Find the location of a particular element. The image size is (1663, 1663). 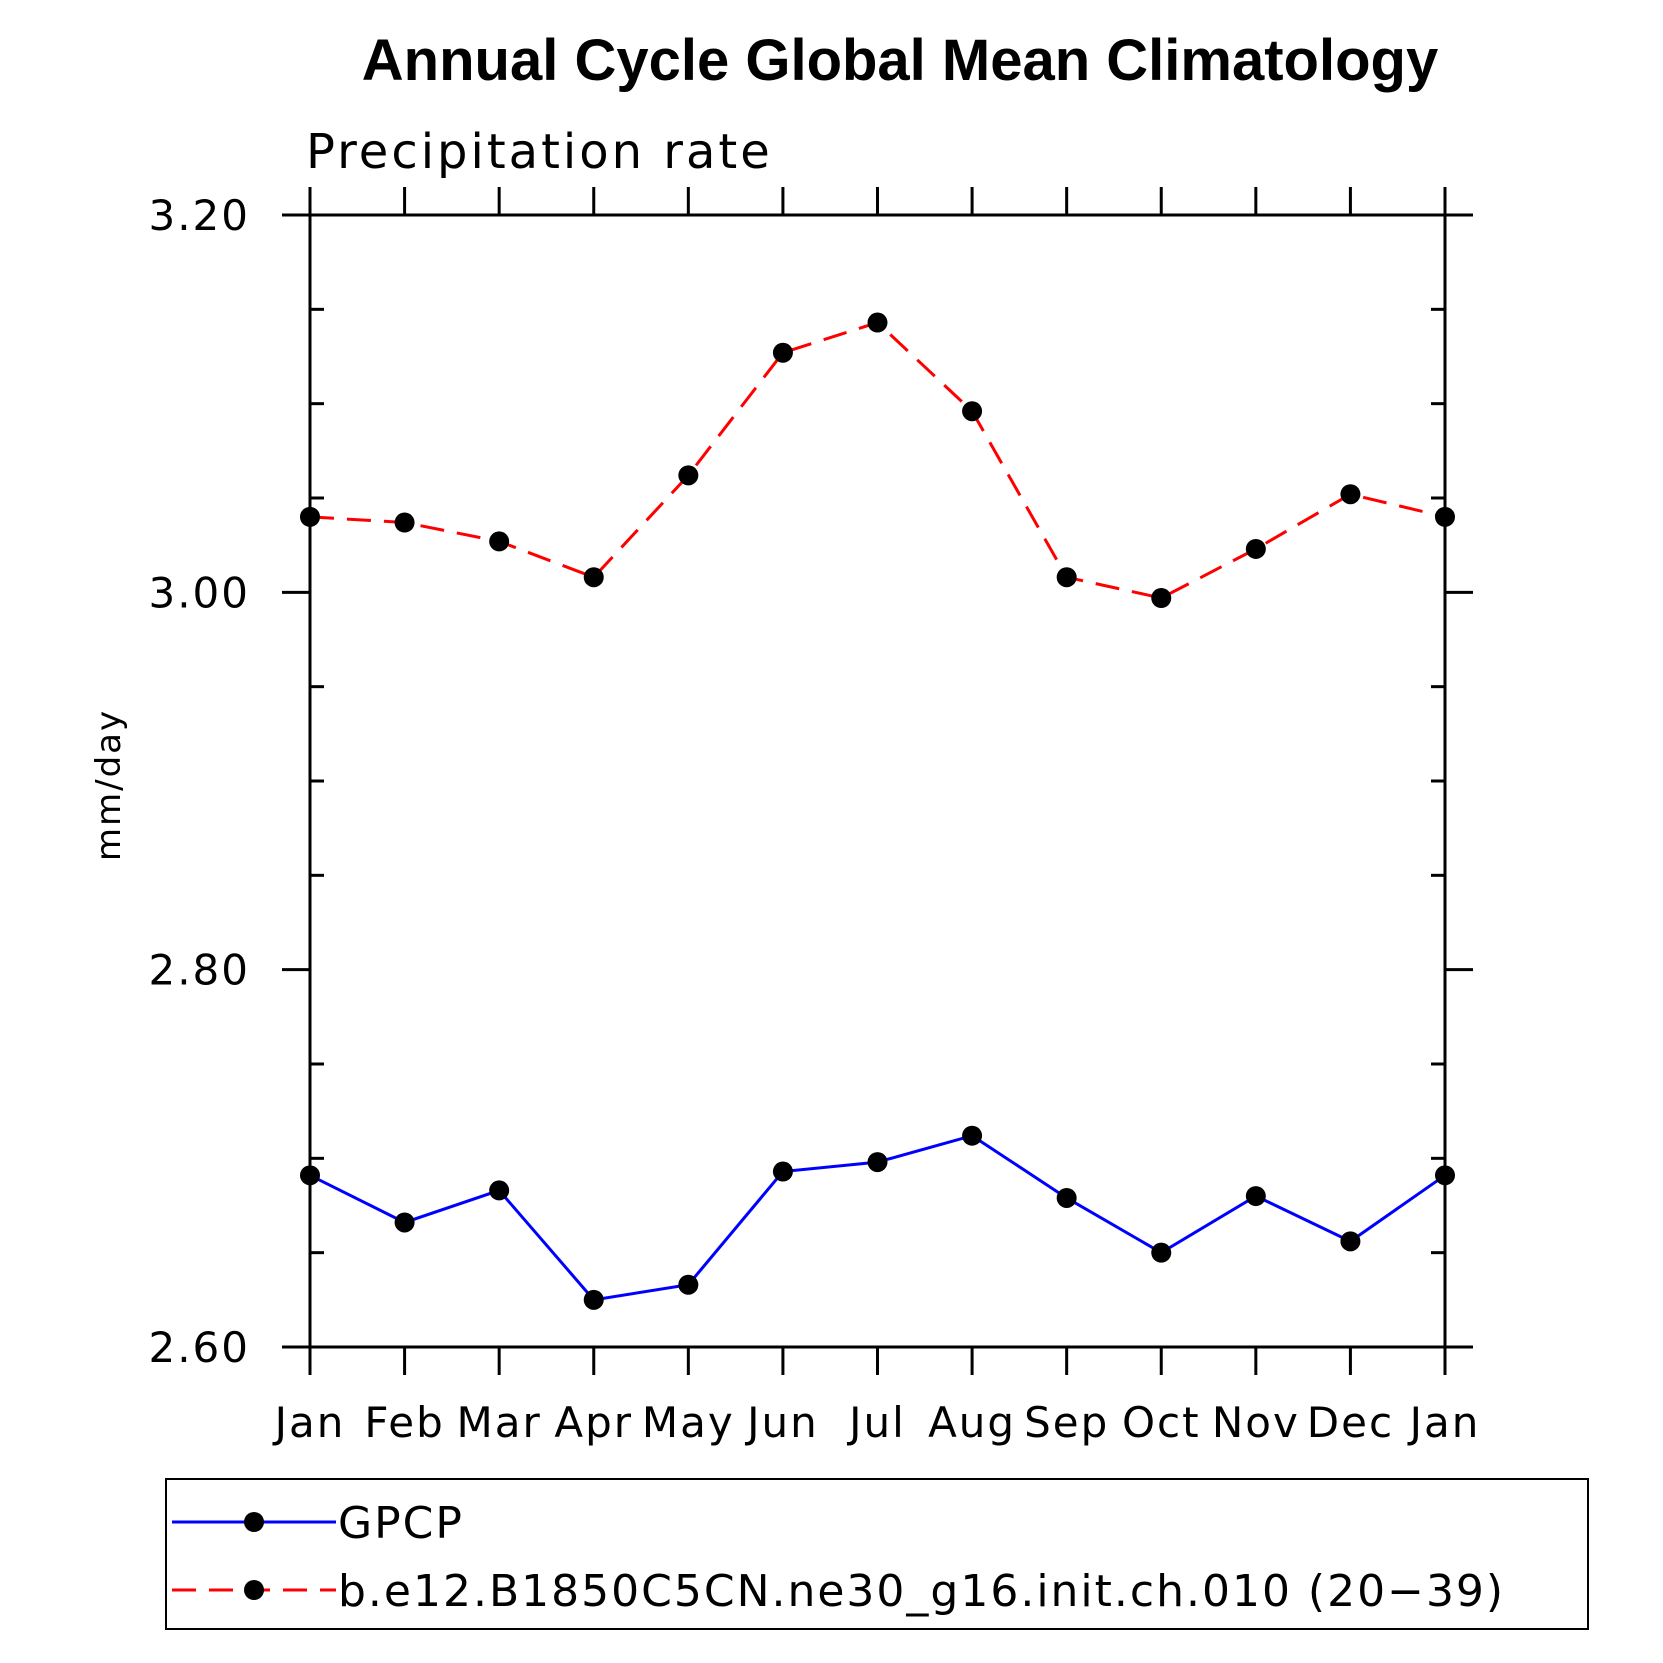

legend-box is located at coordinates (877, 1554).